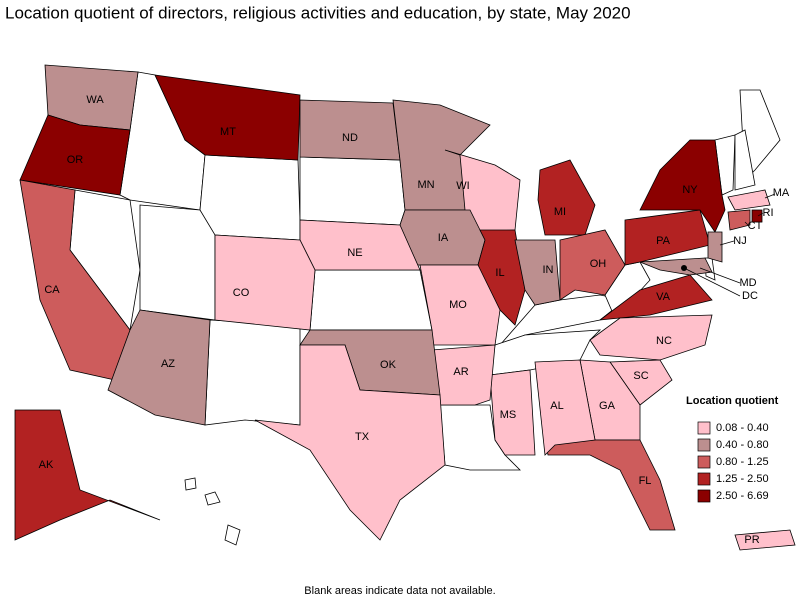  Describe the element at coordinates (607, 406) in the screenshot. I see `state-label: GA` at that location.